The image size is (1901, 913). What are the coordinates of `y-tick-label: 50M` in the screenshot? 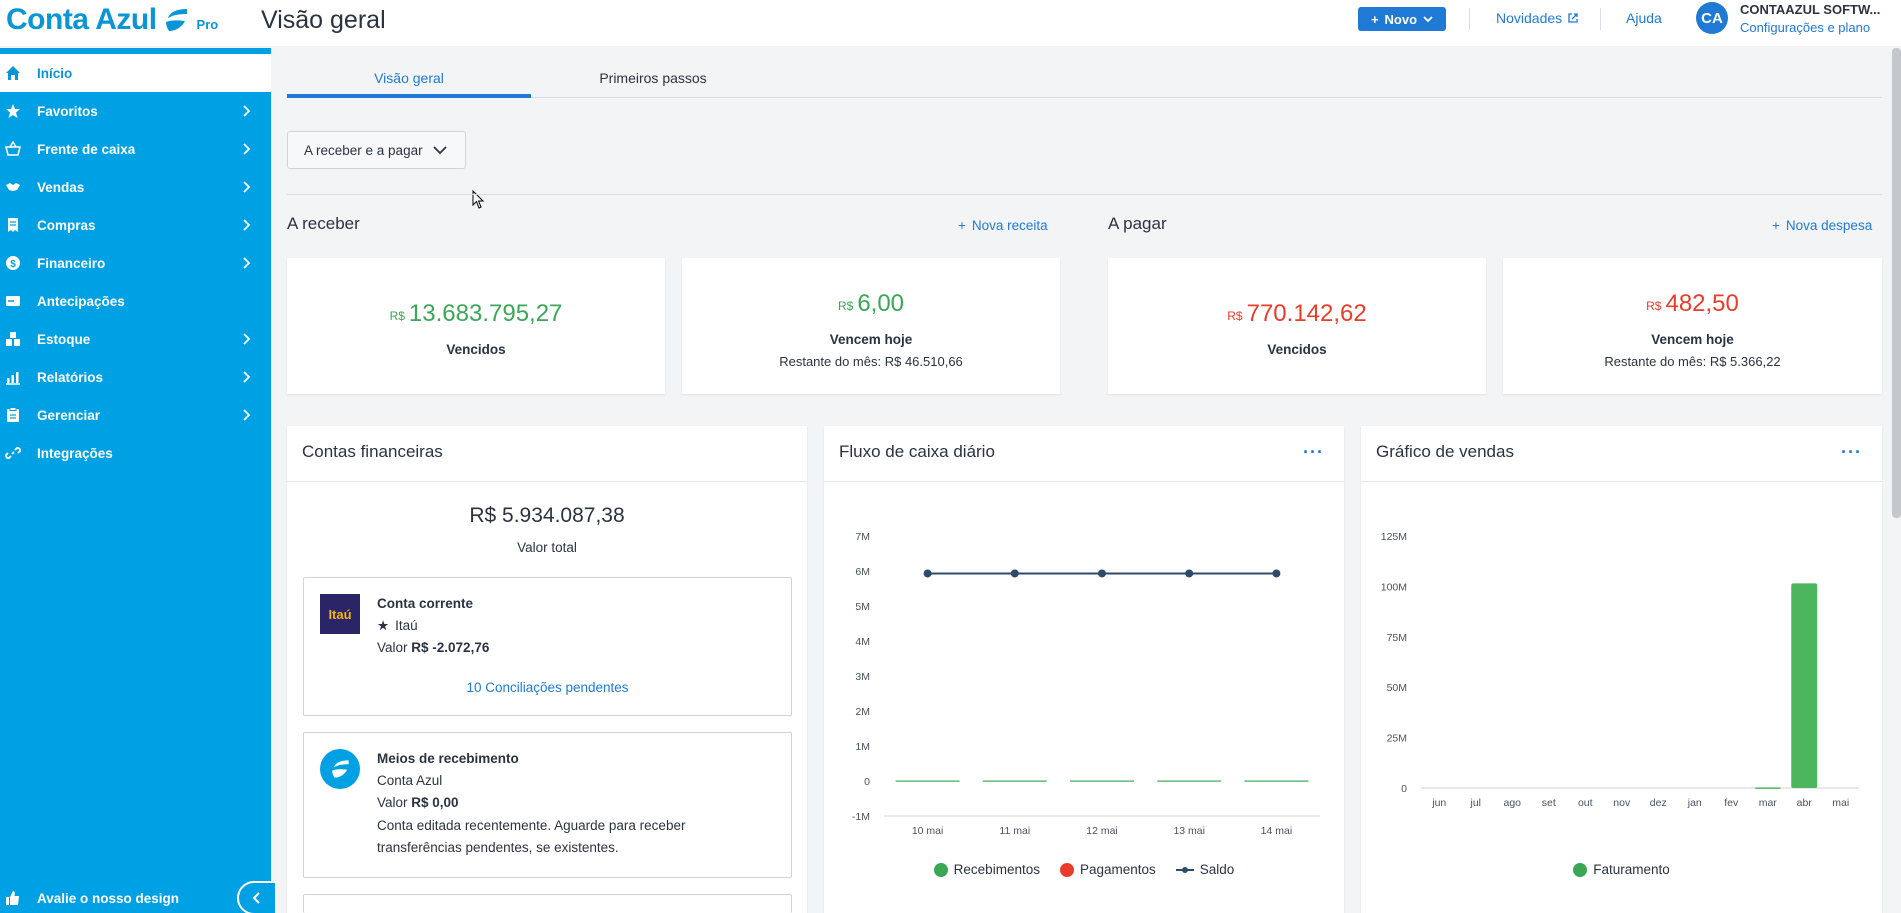 It's located at (1397, 688).